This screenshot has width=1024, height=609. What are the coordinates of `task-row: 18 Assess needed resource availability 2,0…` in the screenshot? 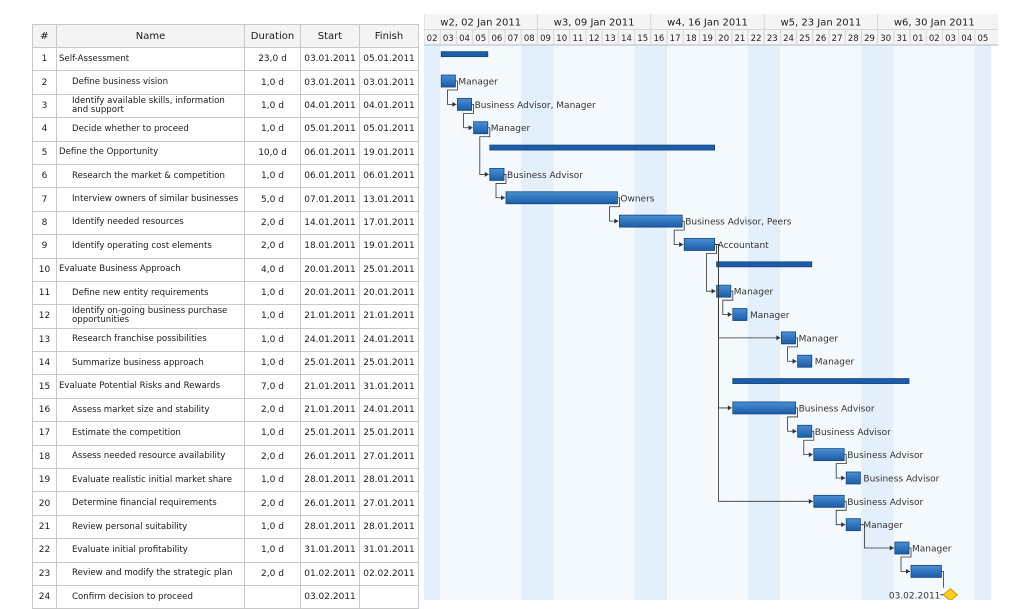 It's located at (225, 457).